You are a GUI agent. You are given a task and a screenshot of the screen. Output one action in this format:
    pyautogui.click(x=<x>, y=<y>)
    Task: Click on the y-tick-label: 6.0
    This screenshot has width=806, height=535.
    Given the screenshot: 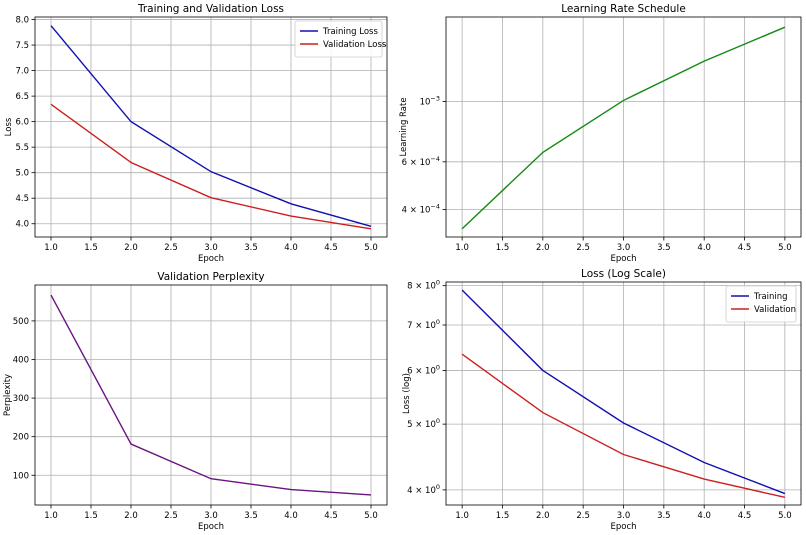 What is the action you would take?
    pyautogui.click(x=22, y=123)
    